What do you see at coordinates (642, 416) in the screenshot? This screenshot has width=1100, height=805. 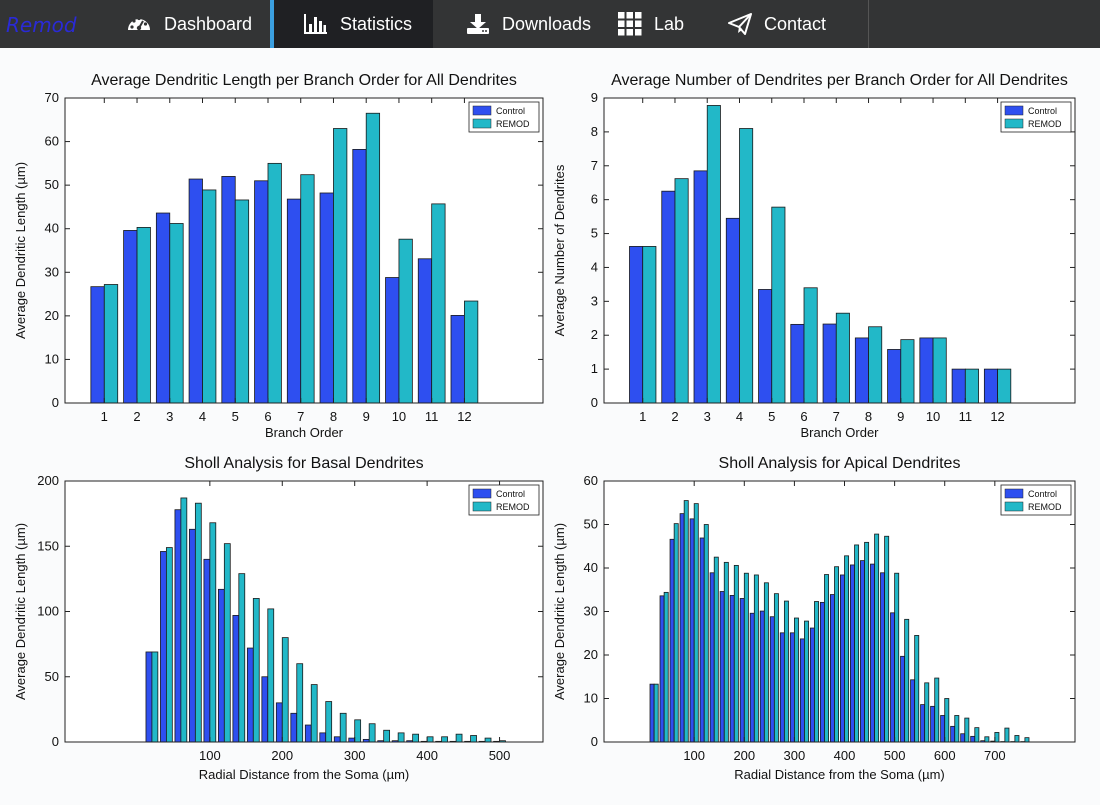 I see `x-tick-label: 1` at bounding box center [642, 416].